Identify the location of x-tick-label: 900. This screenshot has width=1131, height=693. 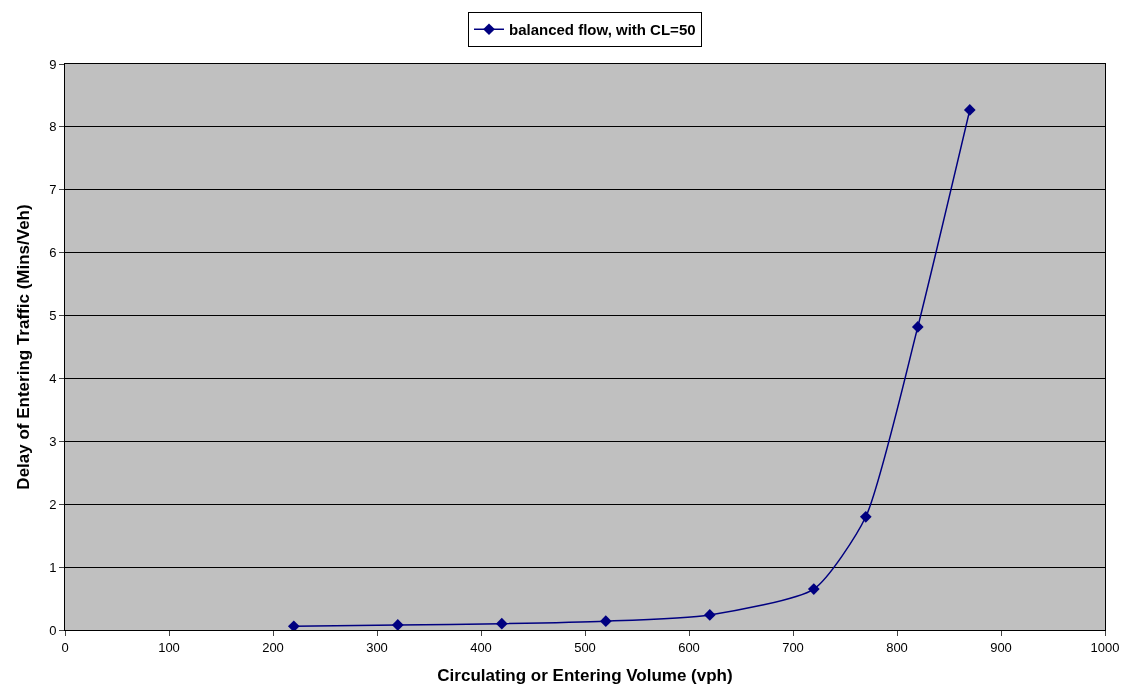
(1001, 647).